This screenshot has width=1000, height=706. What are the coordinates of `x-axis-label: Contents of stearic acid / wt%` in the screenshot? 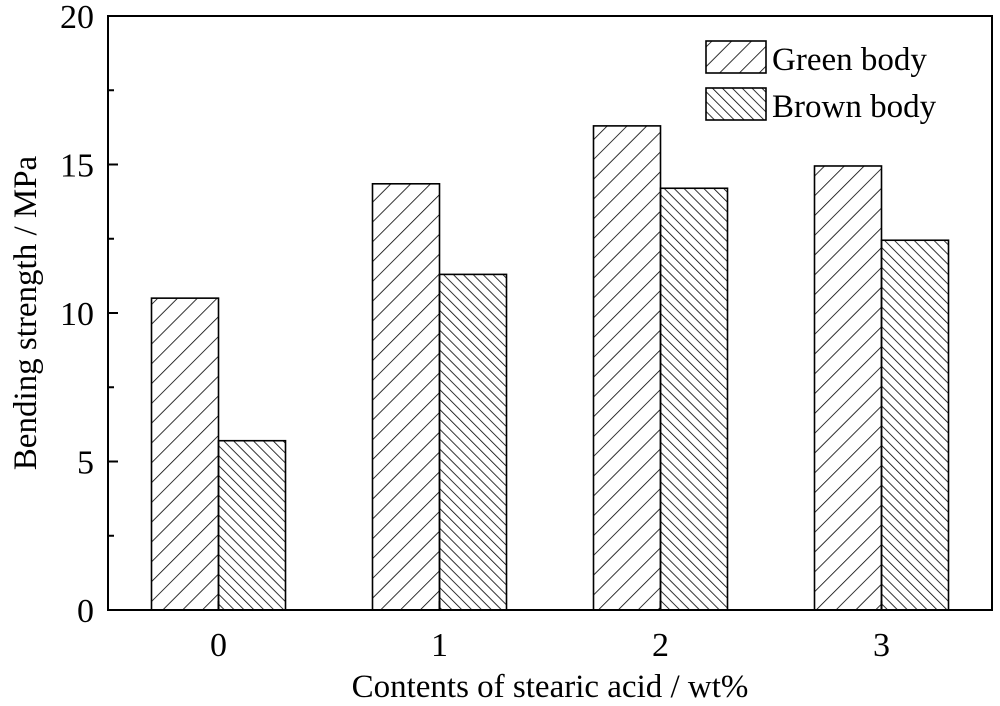 It's located at (550, 687).